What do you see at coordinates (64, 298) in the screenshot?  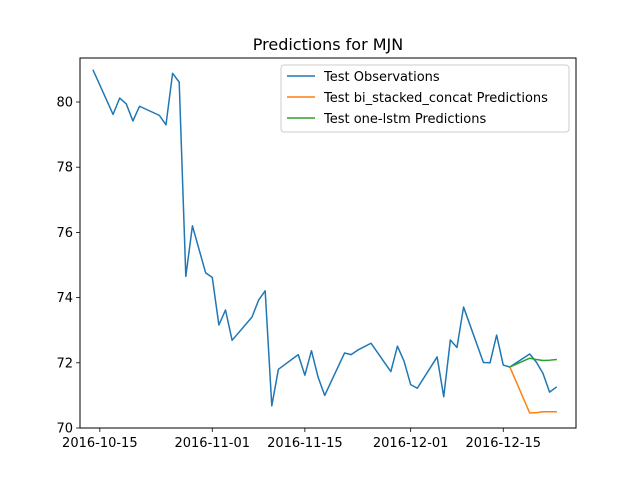 I see `y-tick-label: 74` at bounding box center [64, 298].